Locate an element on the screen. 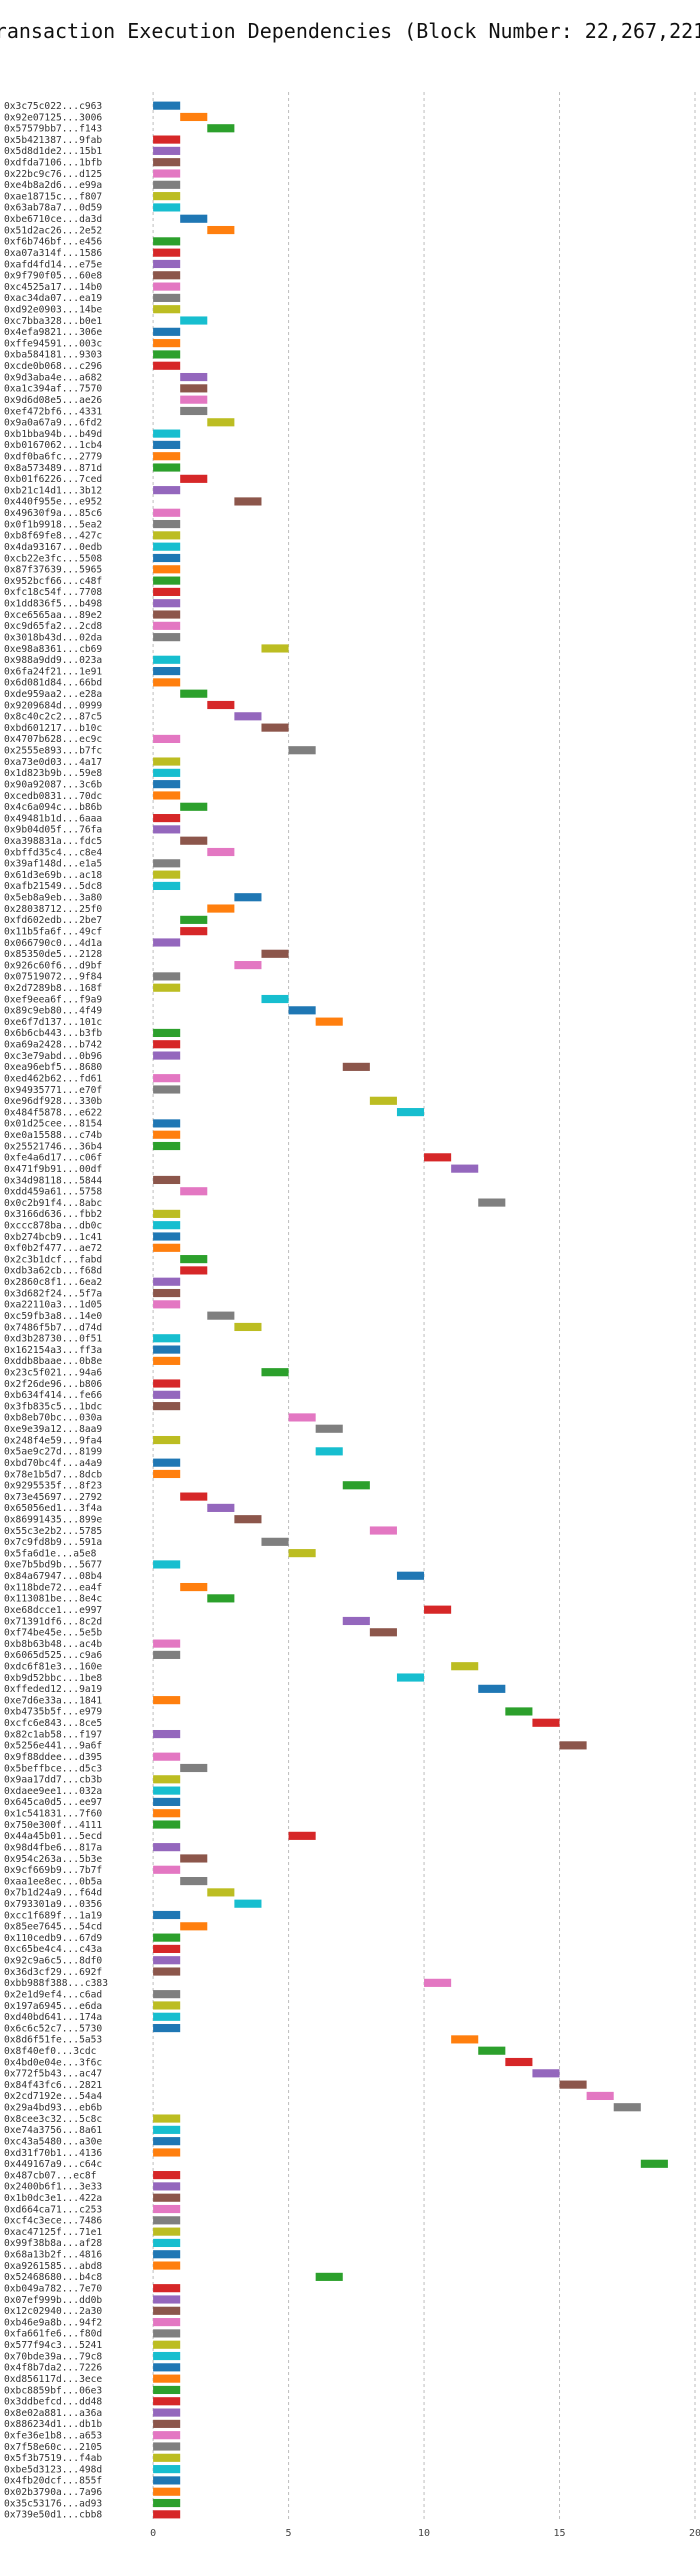 This screenshot has height=2573, width=700. transaction-label: 0x92c9a6c5...8df0 is located at coordinates (53, 1961).